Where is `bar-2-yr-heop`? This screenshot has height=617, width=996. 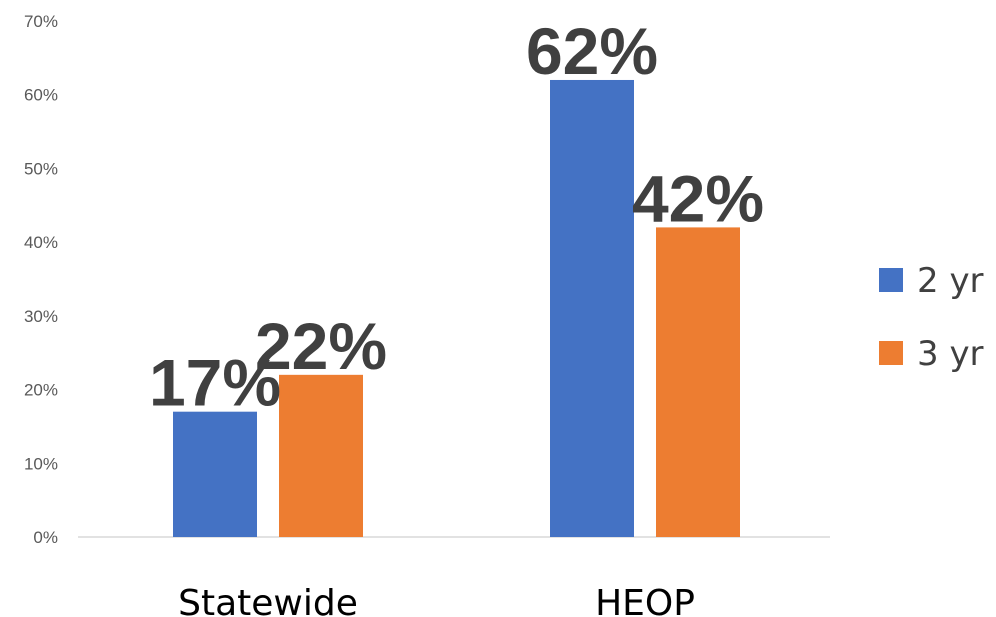 bar-2-yr-heop is located at coordinates (592, 308).